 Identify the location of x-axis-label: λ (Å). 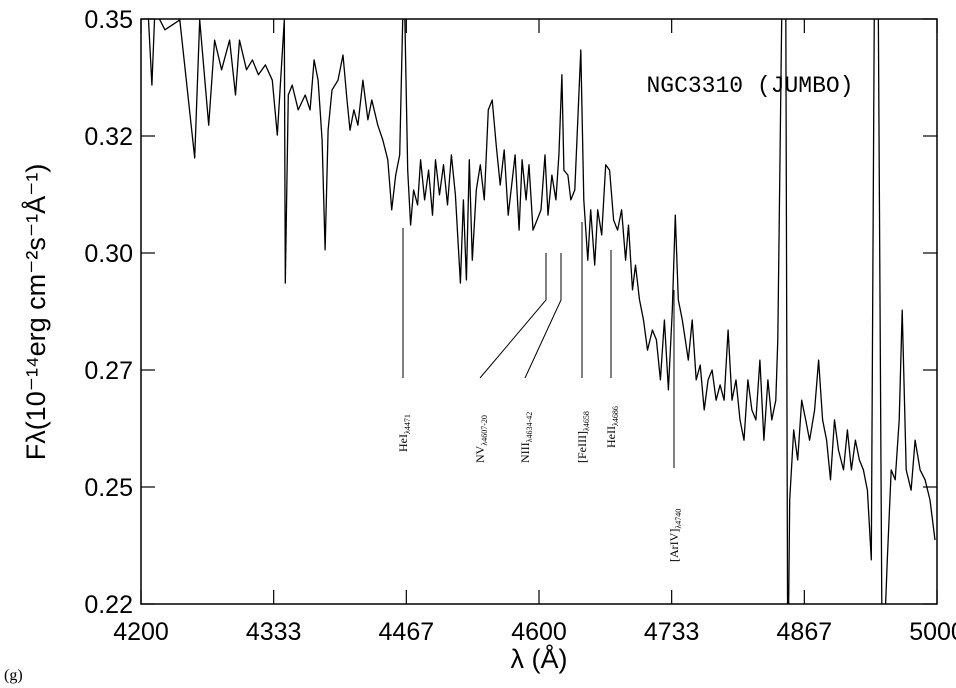
(539, 658).